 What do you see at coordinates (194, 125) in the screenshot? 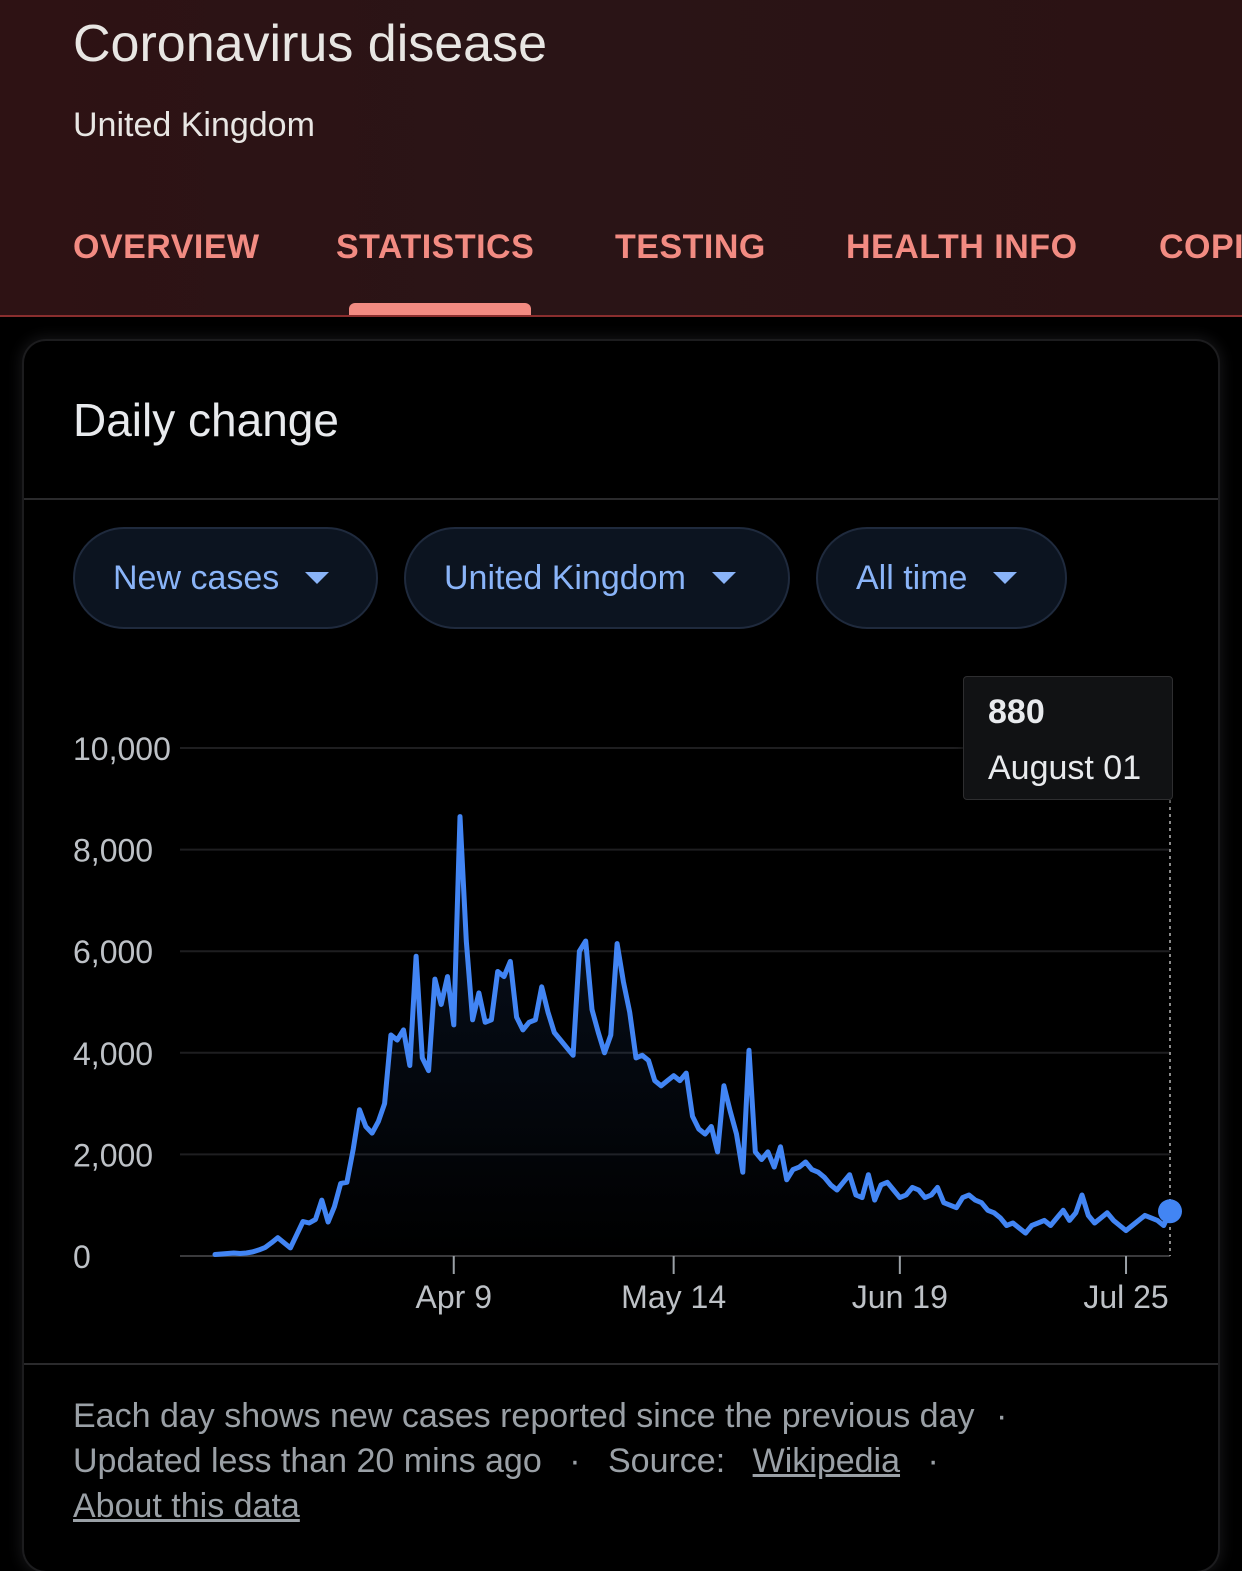
I see `page-subtitle: United Kingdom` at bounding box center [194, 125].